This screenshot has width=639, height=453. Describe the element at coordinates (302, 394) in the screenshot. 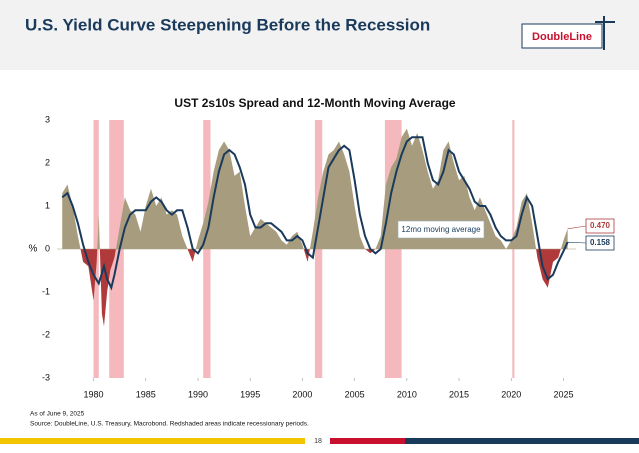

I see `x-tick-label: 2000` at that location.